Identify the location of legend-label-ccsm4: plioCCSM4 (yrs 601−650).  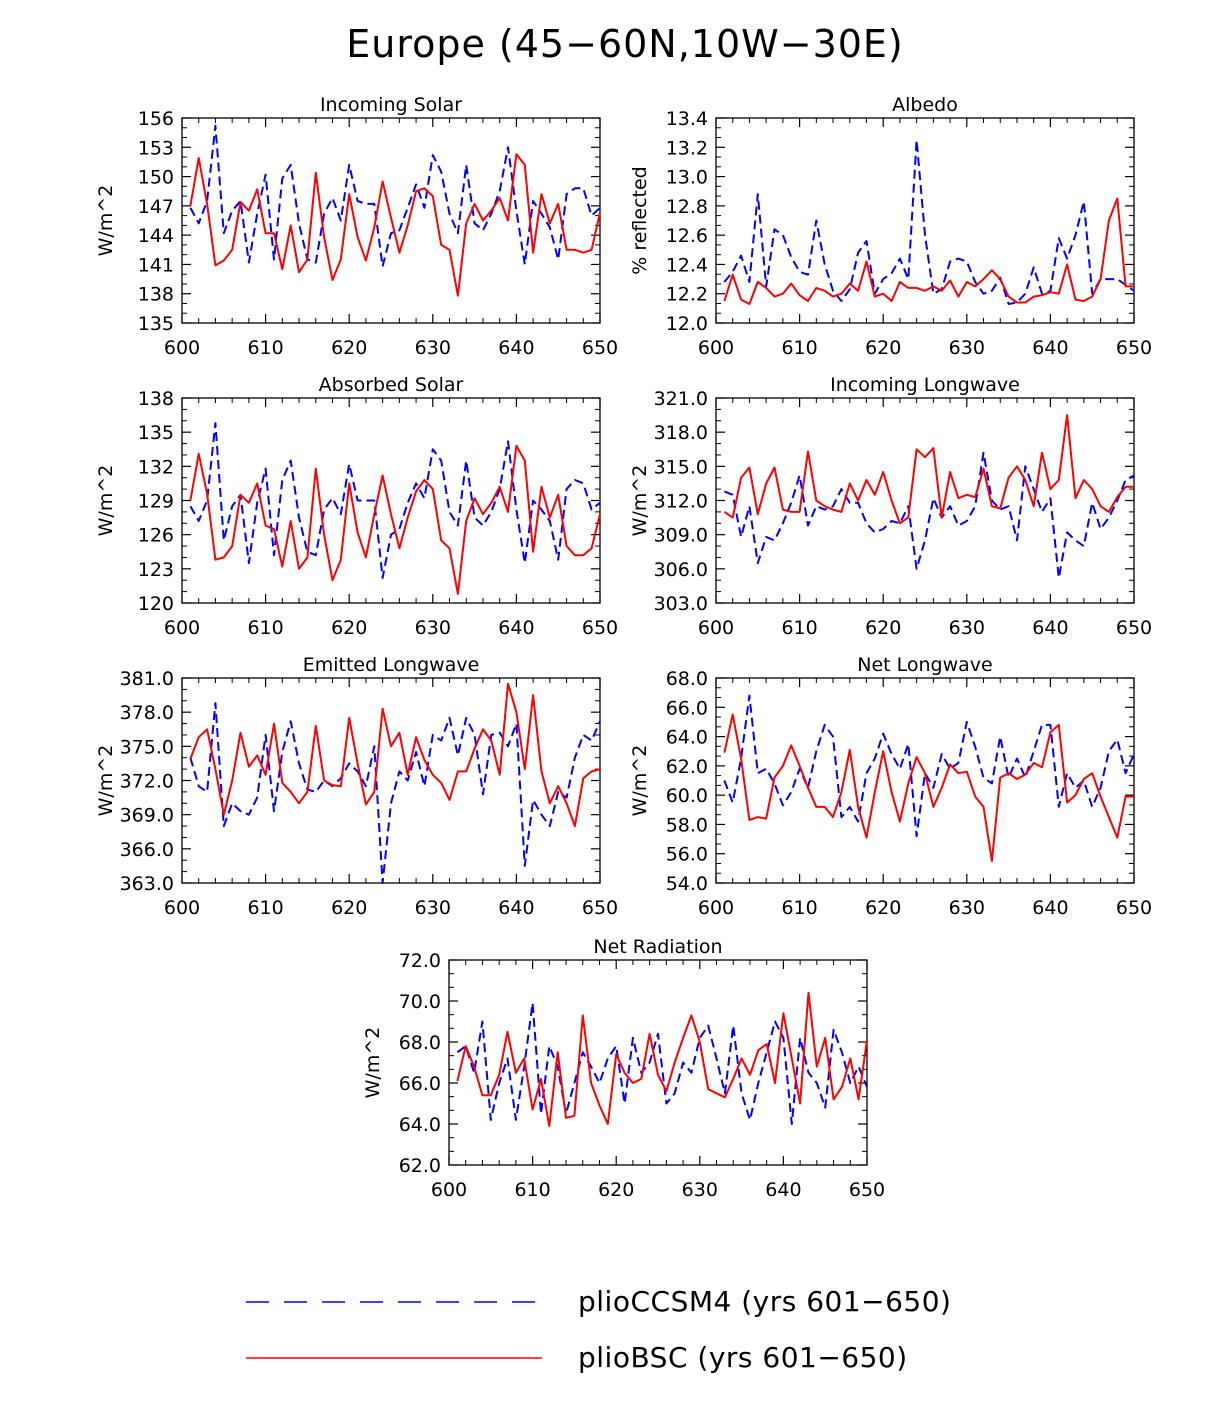
(764, 1301).